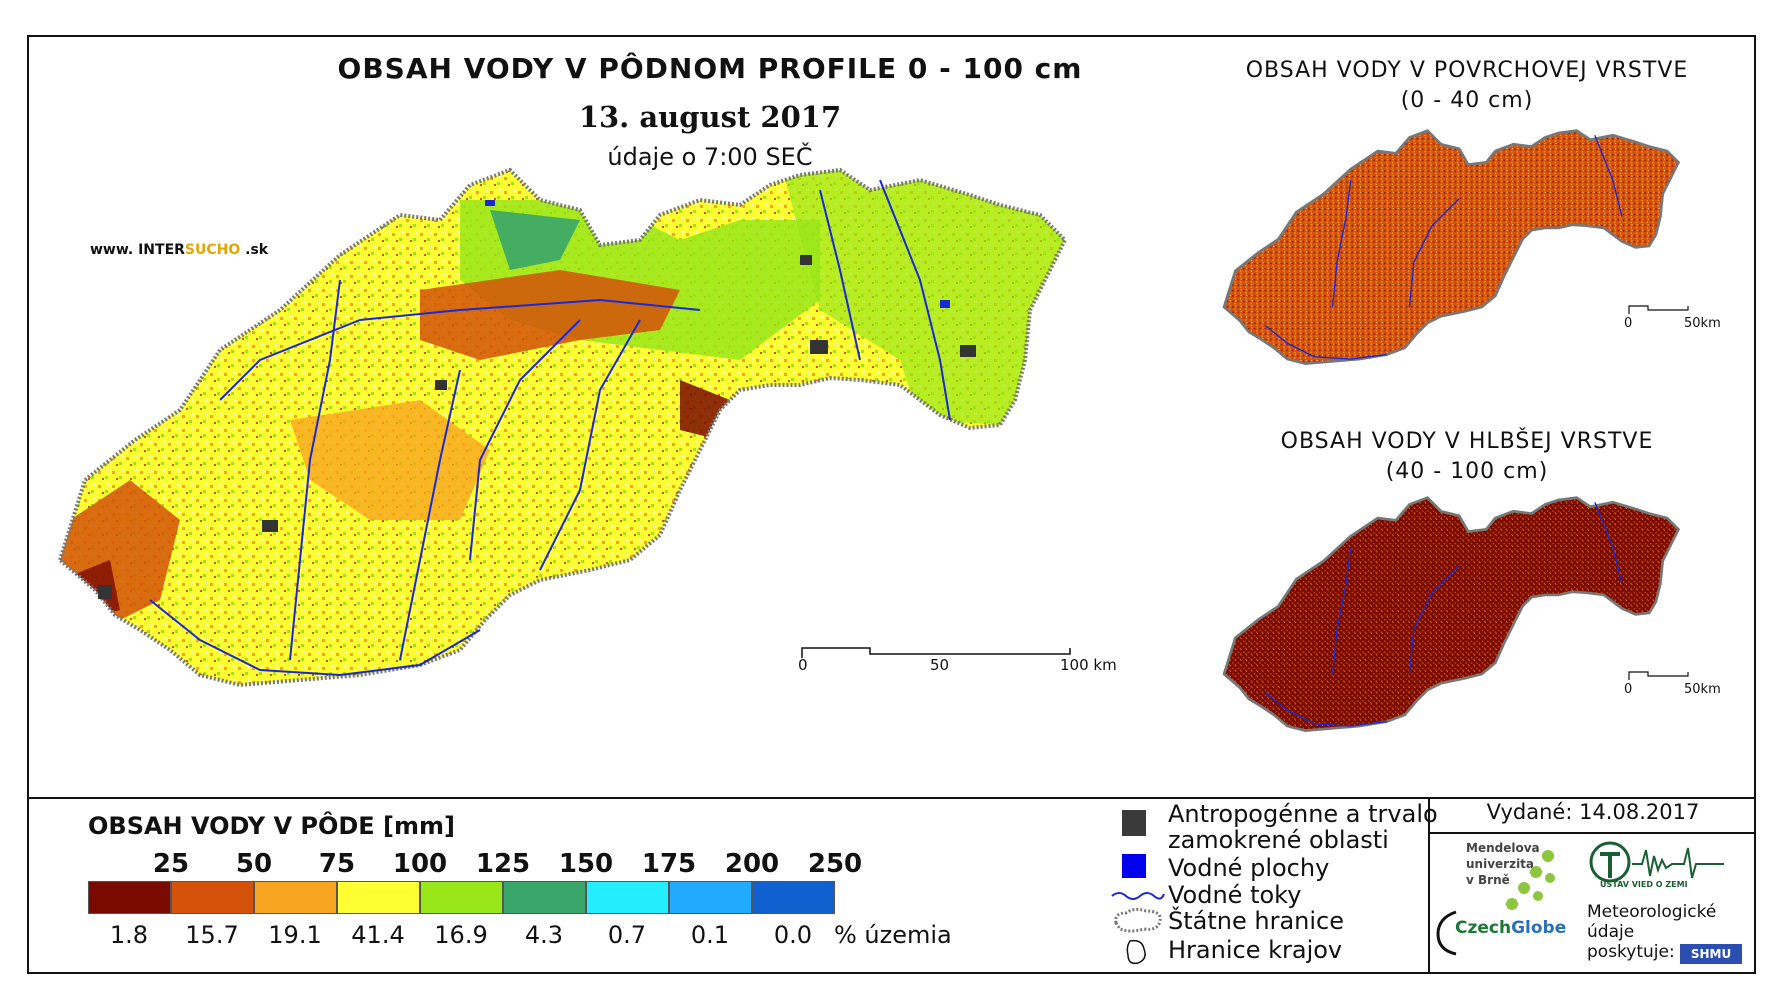 The width and height of the screenshot is (1772, 1003). Describe the element at coordinates (586, 864) in the screenshot. I see `legend-threshold: 150` at that location.